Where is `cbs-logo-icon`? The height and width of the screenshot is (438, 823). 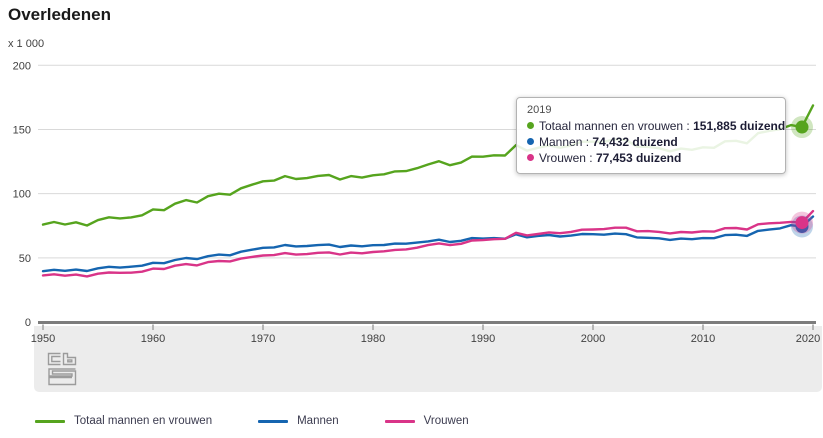 cbs-logo-icon is located at coordinates (62, 369).